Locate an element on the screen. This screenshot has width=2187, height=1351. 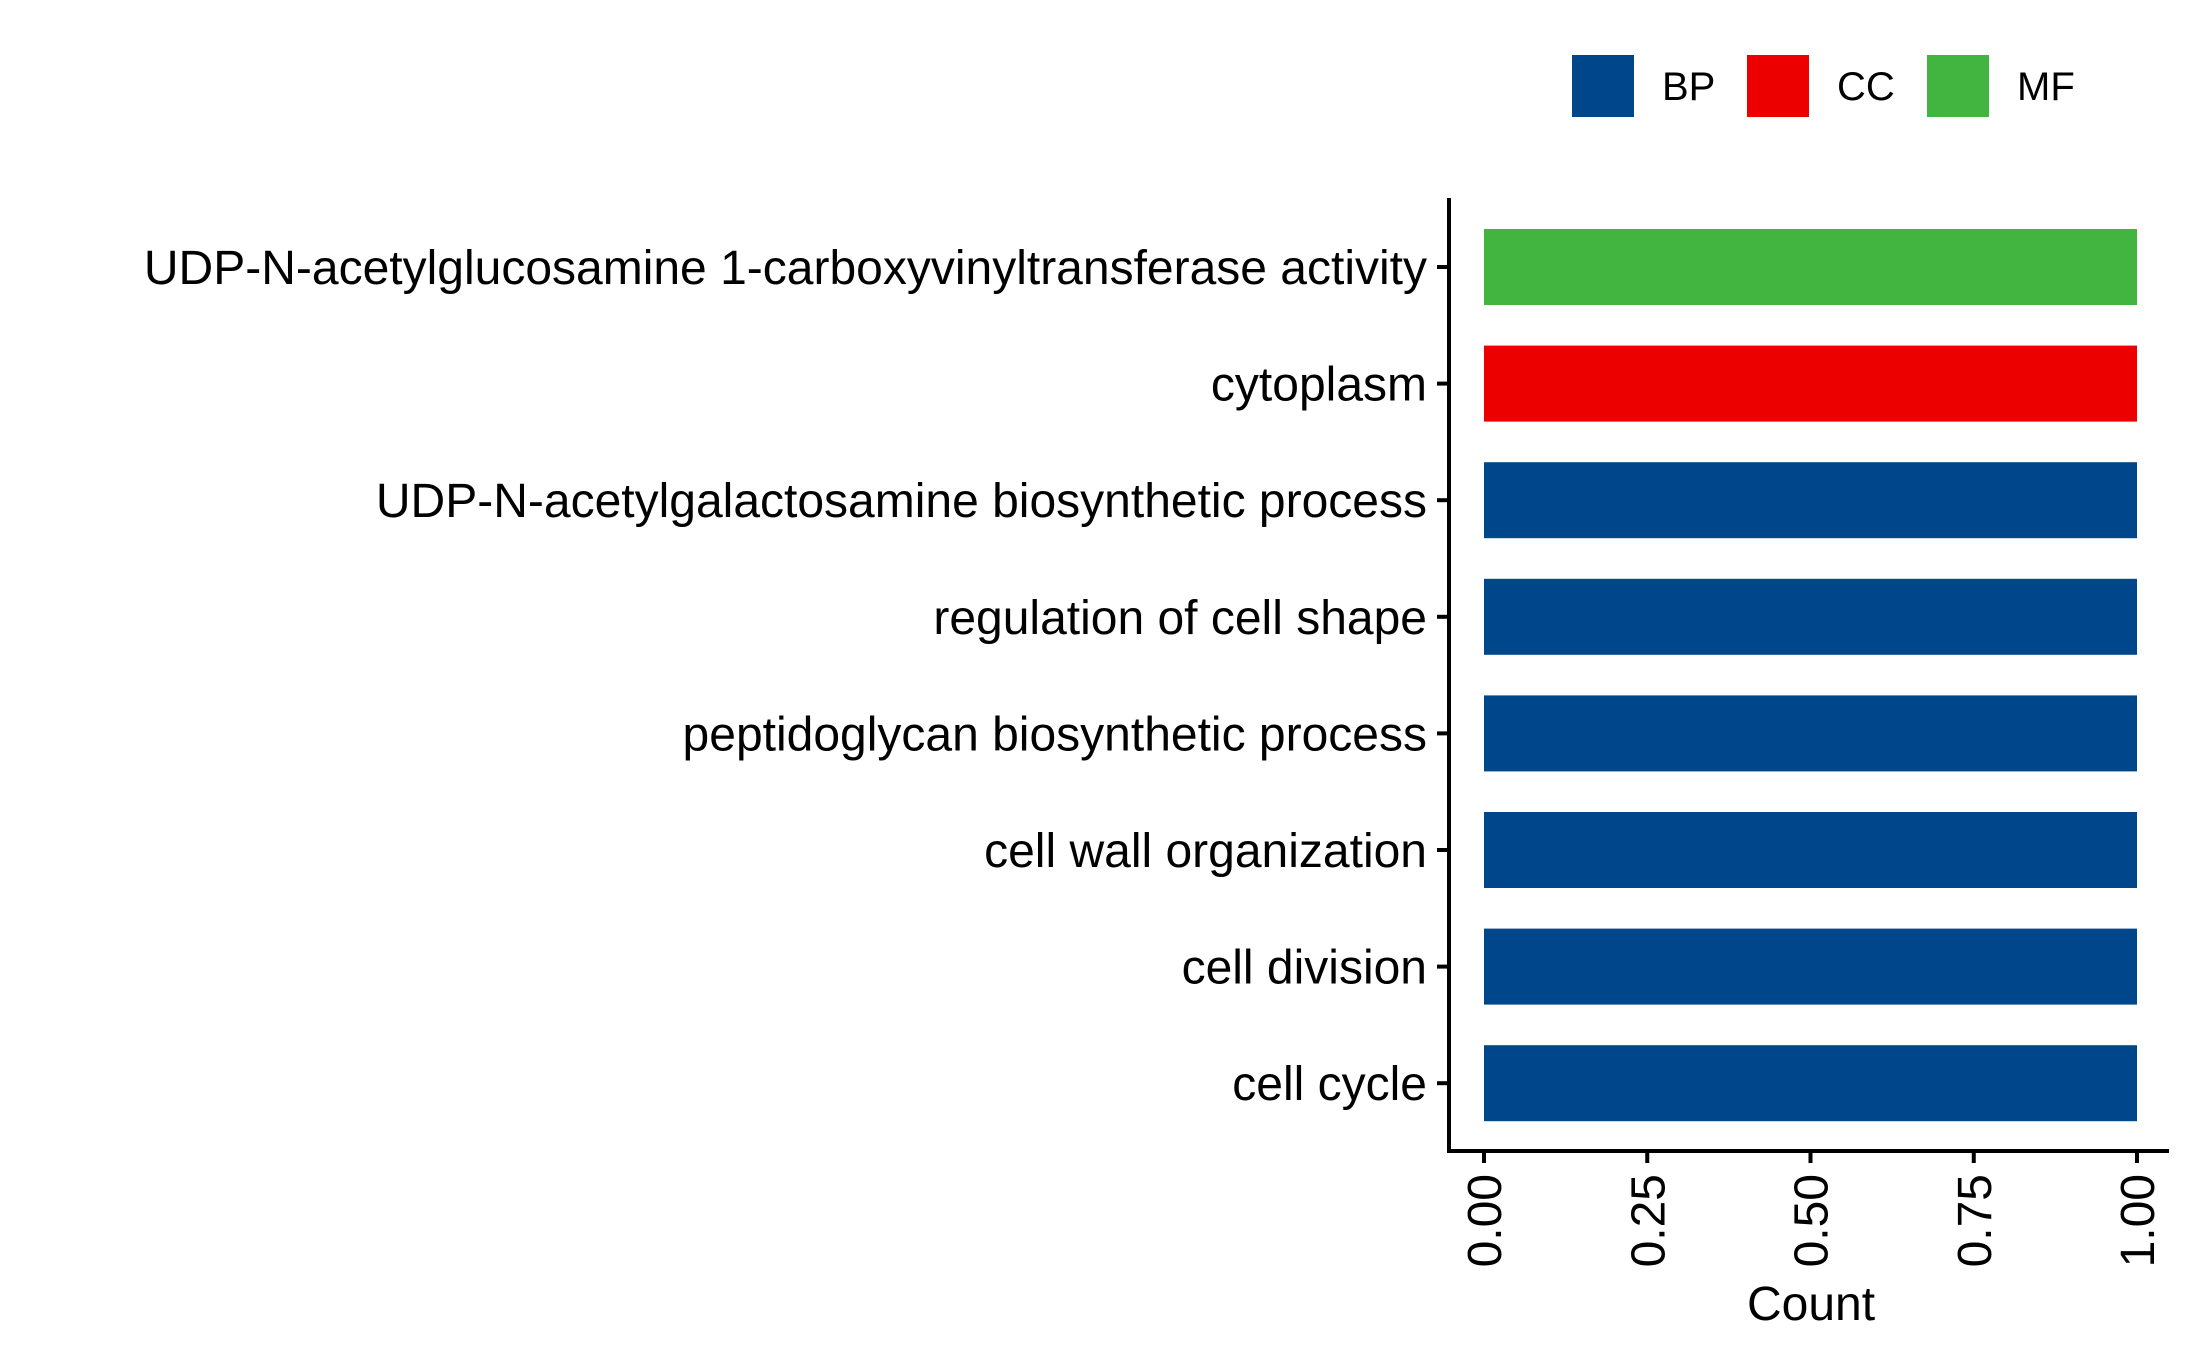
x-tick-label: 0.25 is located at coordinates (1648, 1220).